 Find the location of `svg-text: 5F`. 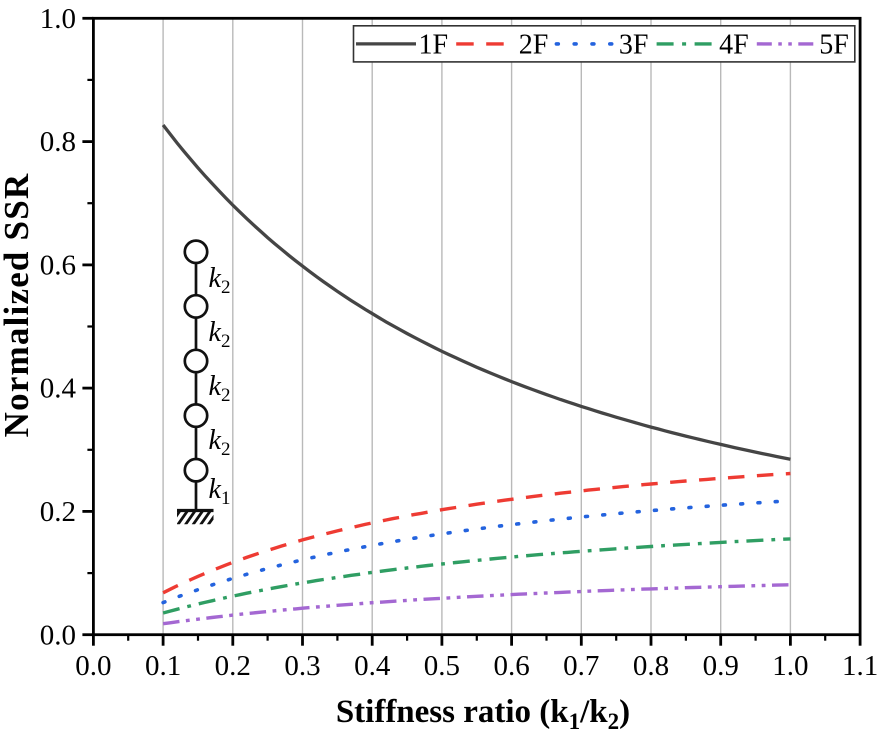

svg-text: 5F is located at coordinates (834, 45).